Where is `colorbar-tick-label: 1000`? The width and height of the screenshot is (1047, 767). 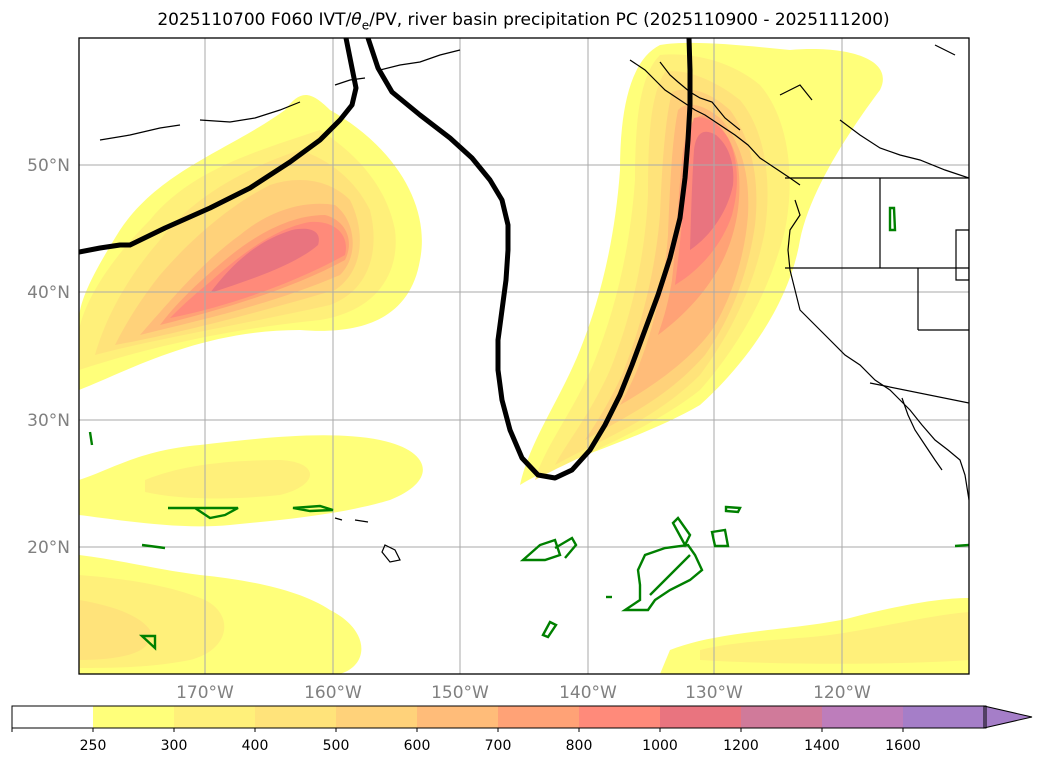 colorbar-tick-label: 1000 is located at coordinates (660, 746).